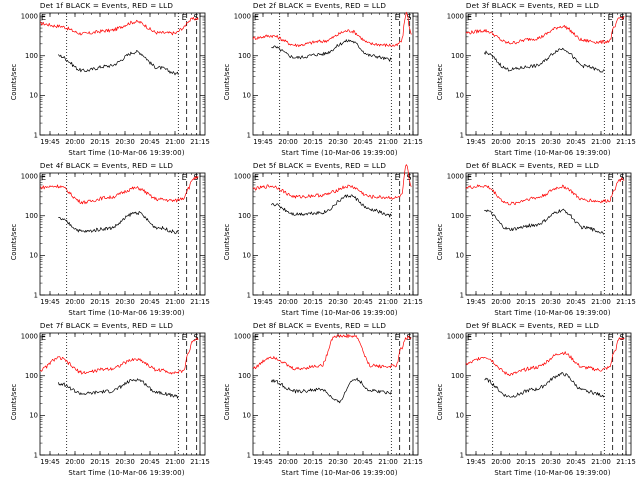 The width and height of the screenshot is (640, 480). What do you see at coordinates (319, 325) in the screenshot?
I see `panel-title: Det 8f BLACK = Events, RED = LLD` at bounding box center [319, 325].